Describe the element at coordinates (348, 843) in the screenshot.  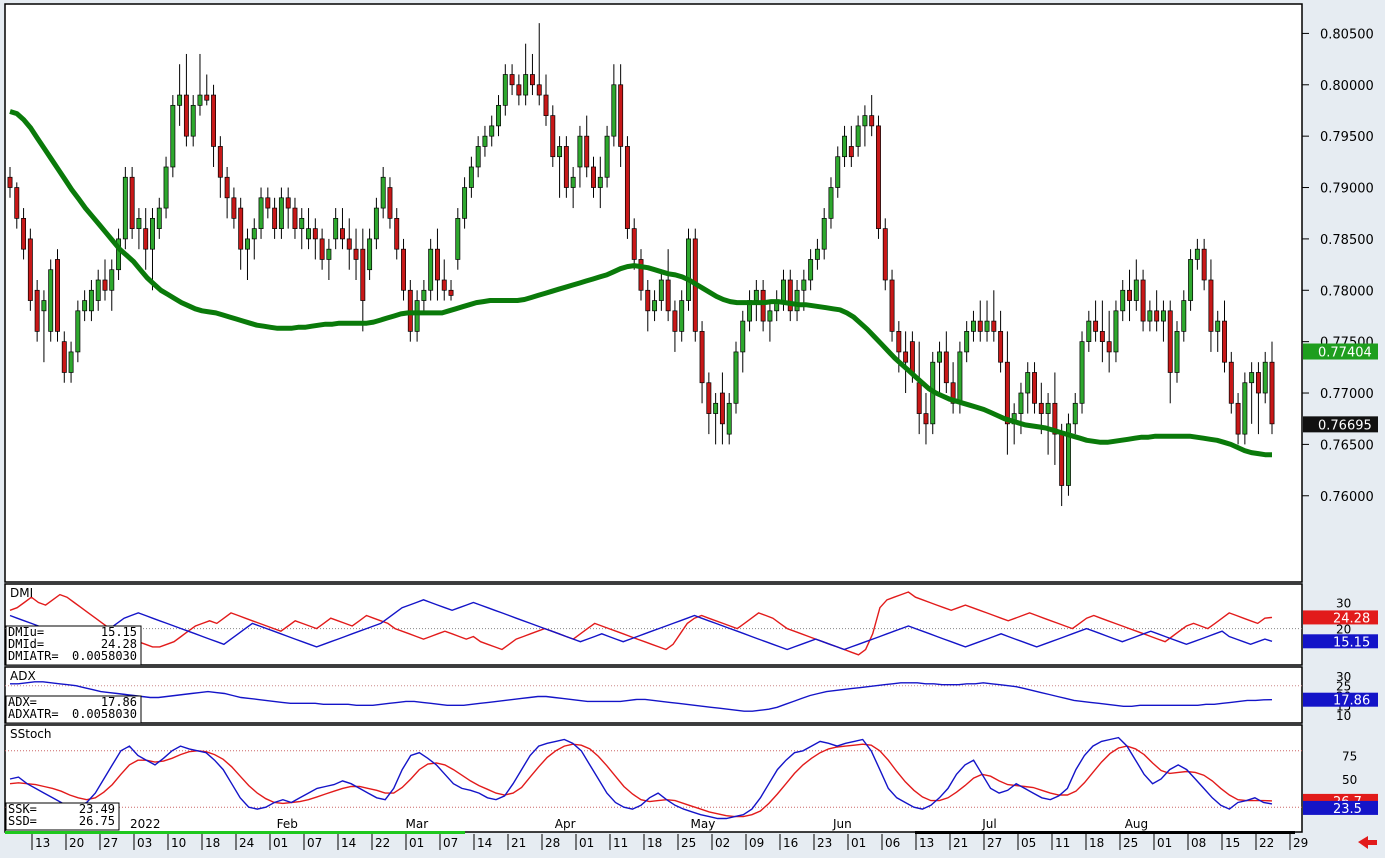
I see `day-label: 14` at that location.